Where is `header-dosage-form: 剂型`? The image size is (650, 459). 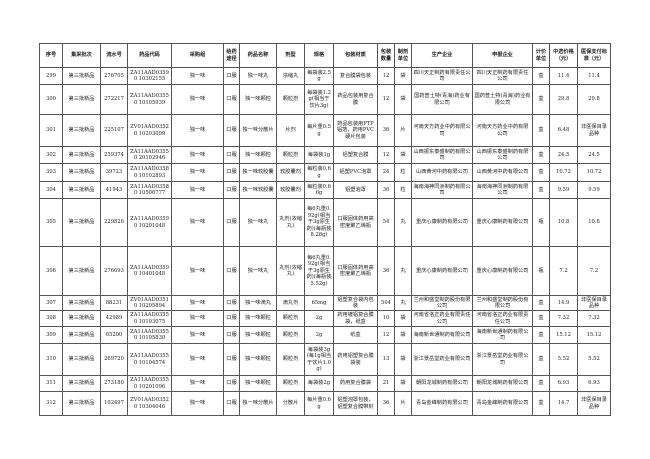
header-dosage-form: 剂型 is located at coordinates (290, 55).